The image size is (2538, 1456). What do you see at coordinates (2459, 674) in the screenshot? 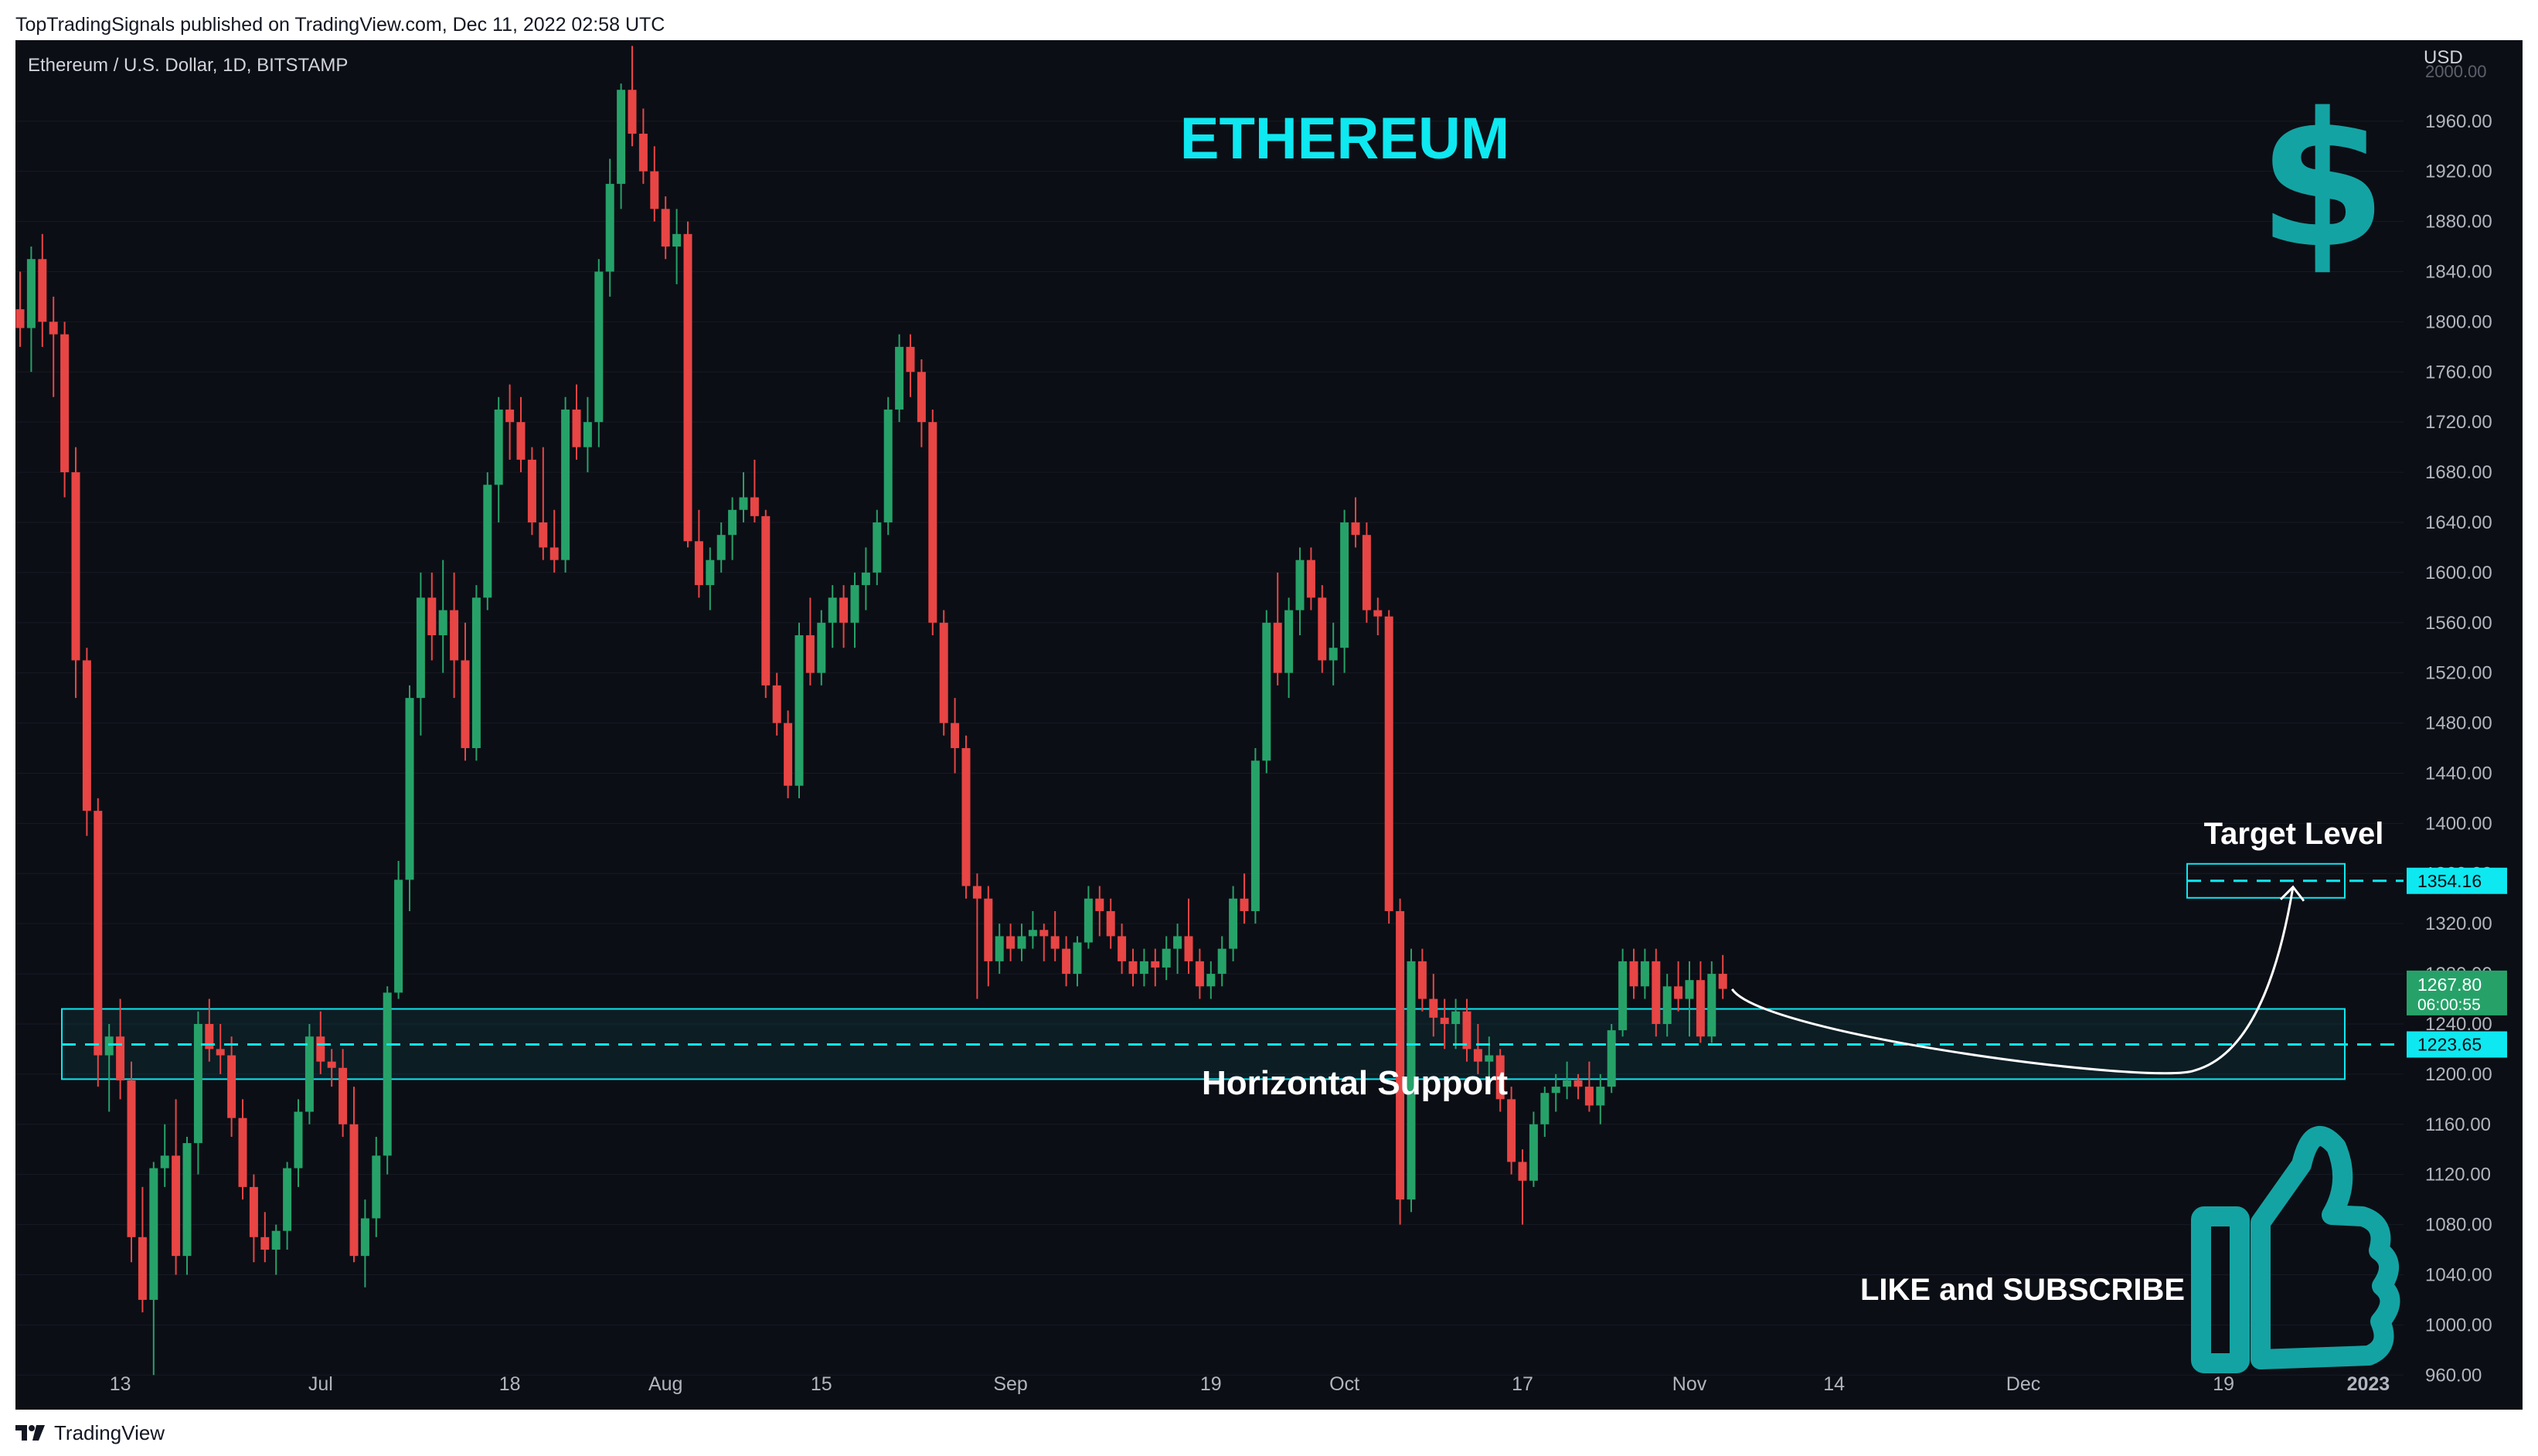
I see `y-tick-label: 1520.00` at bounding box center [2459, 674].